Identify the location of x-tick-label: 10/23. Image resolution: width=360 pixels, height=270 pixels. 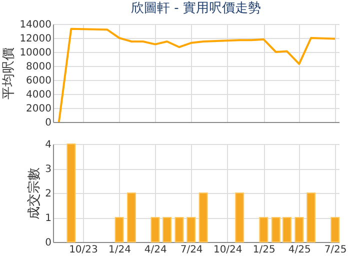
(83, 250).